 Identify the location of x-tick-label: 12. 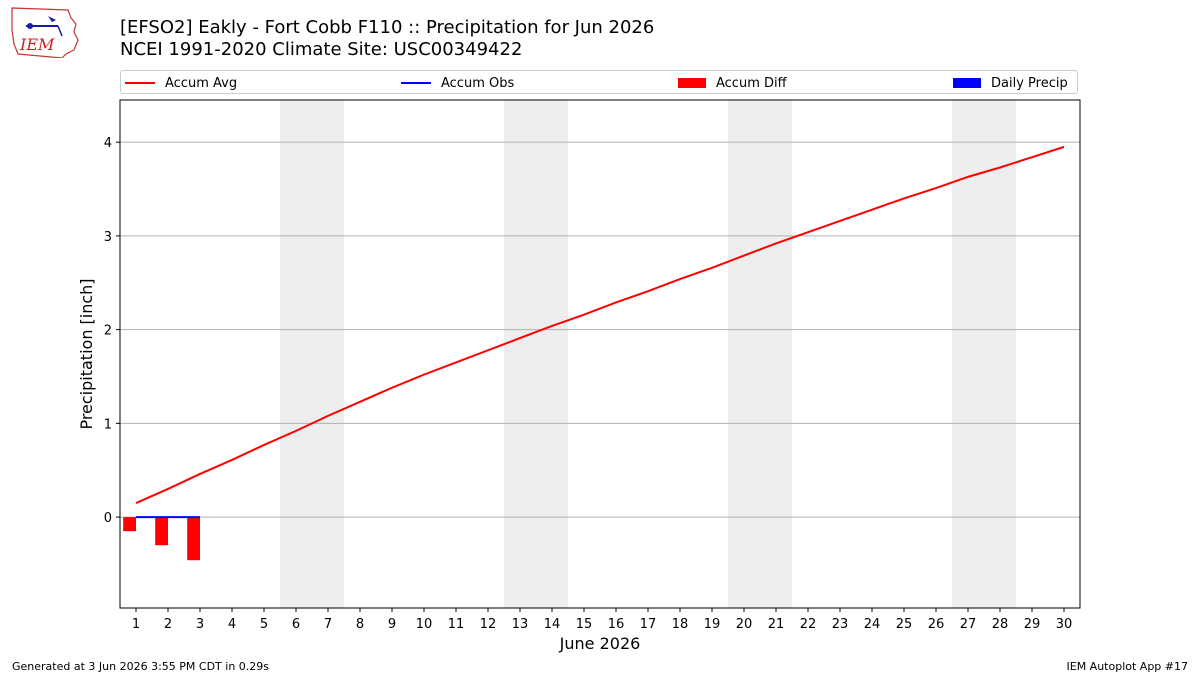
(488, 624).